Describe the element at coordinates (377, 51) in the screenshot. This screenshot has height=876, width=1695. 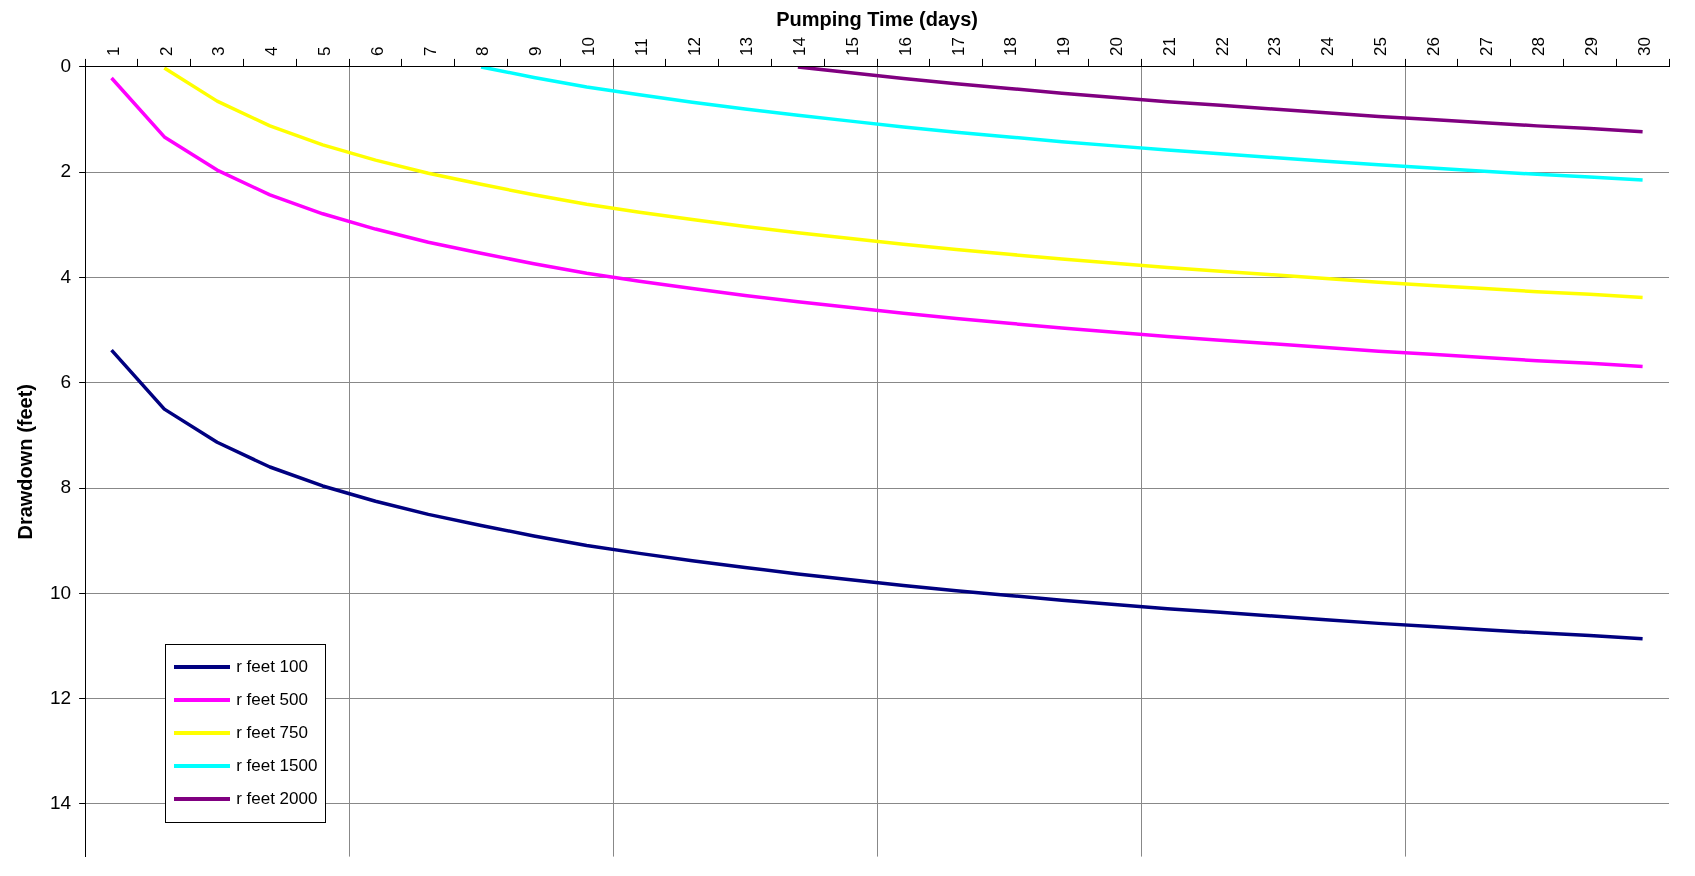
I see `x-tick-label: 6` at that location.